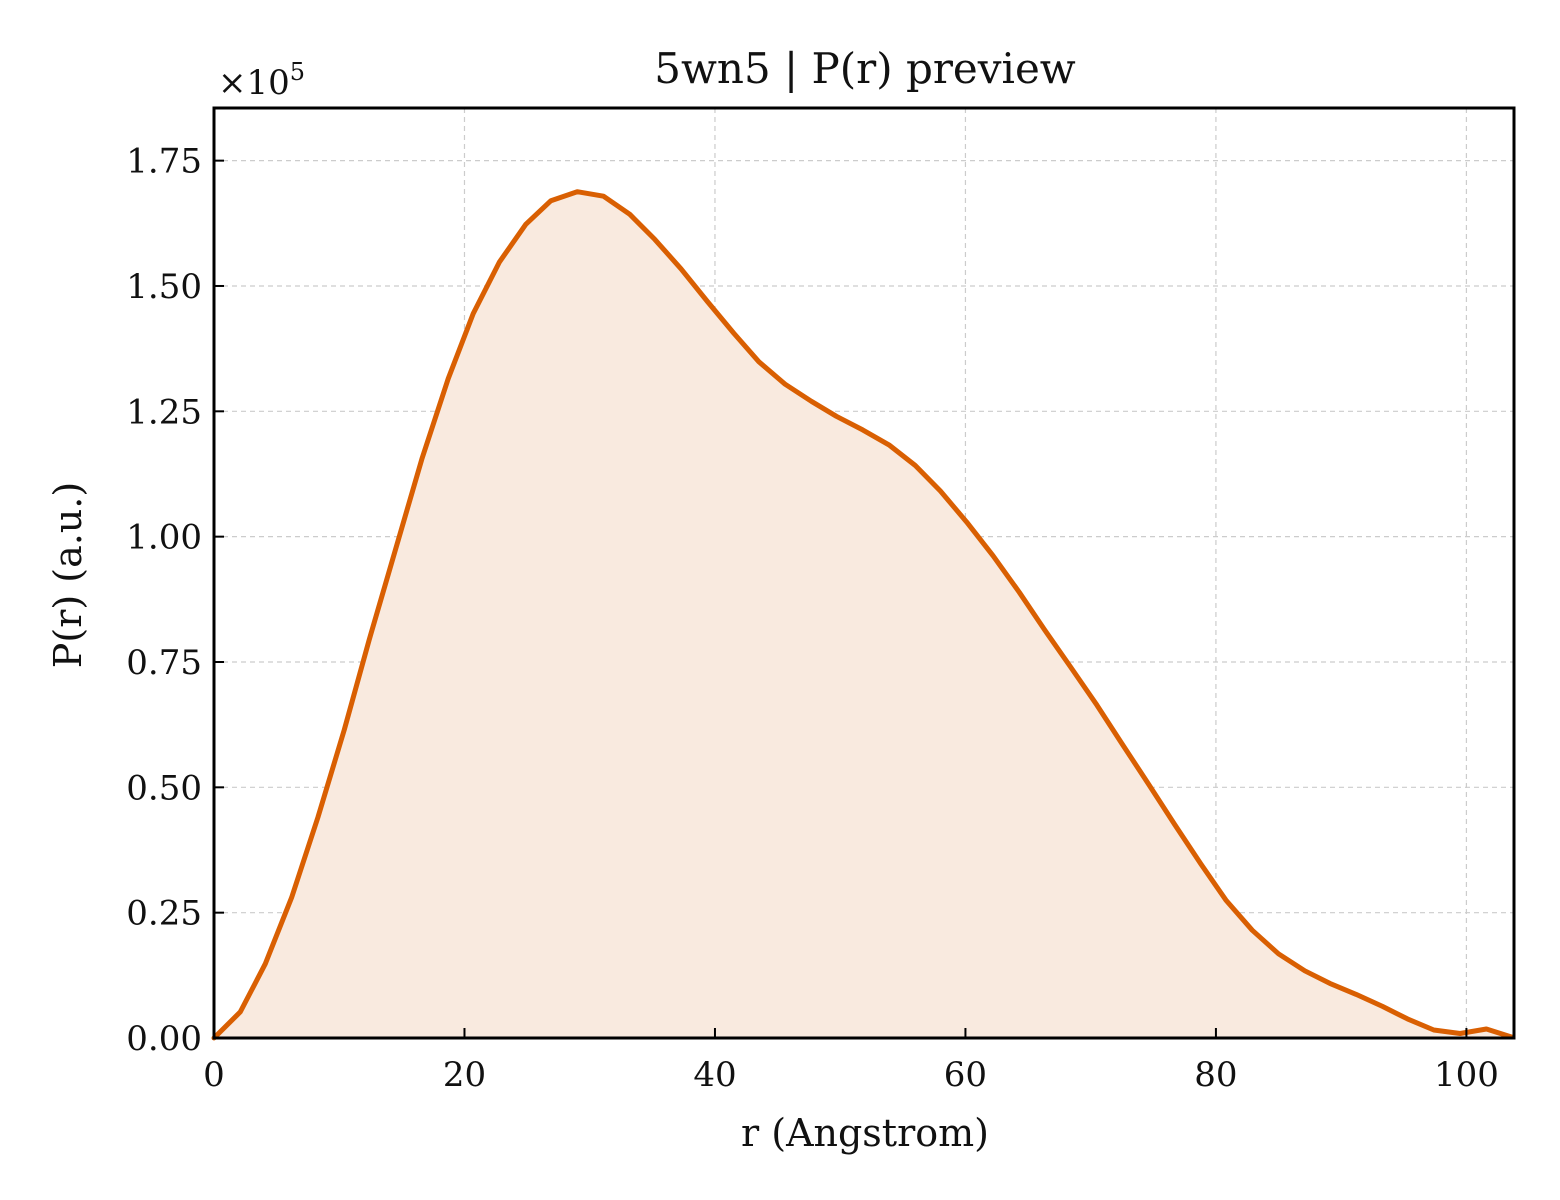 The image size is (1560, 1200). What do you see at coordinates (164, 538) in the screenshot?
I see `y-tick-label: 1.00` at bounding box center [164, 538].